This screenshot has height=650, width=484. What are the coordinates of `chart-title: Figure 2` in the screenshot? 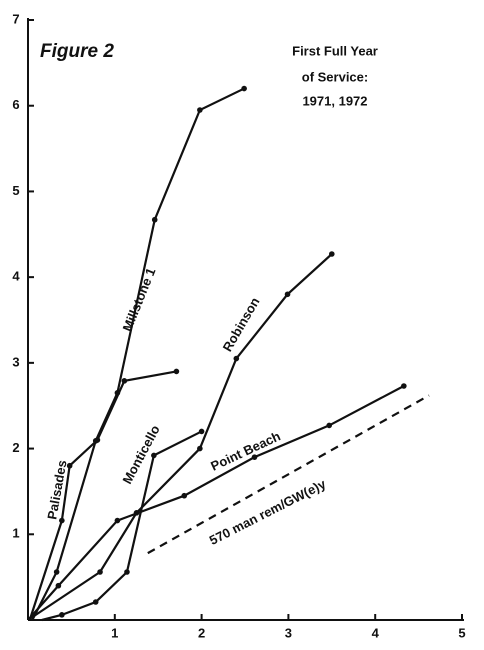 It's located at (77, 51).